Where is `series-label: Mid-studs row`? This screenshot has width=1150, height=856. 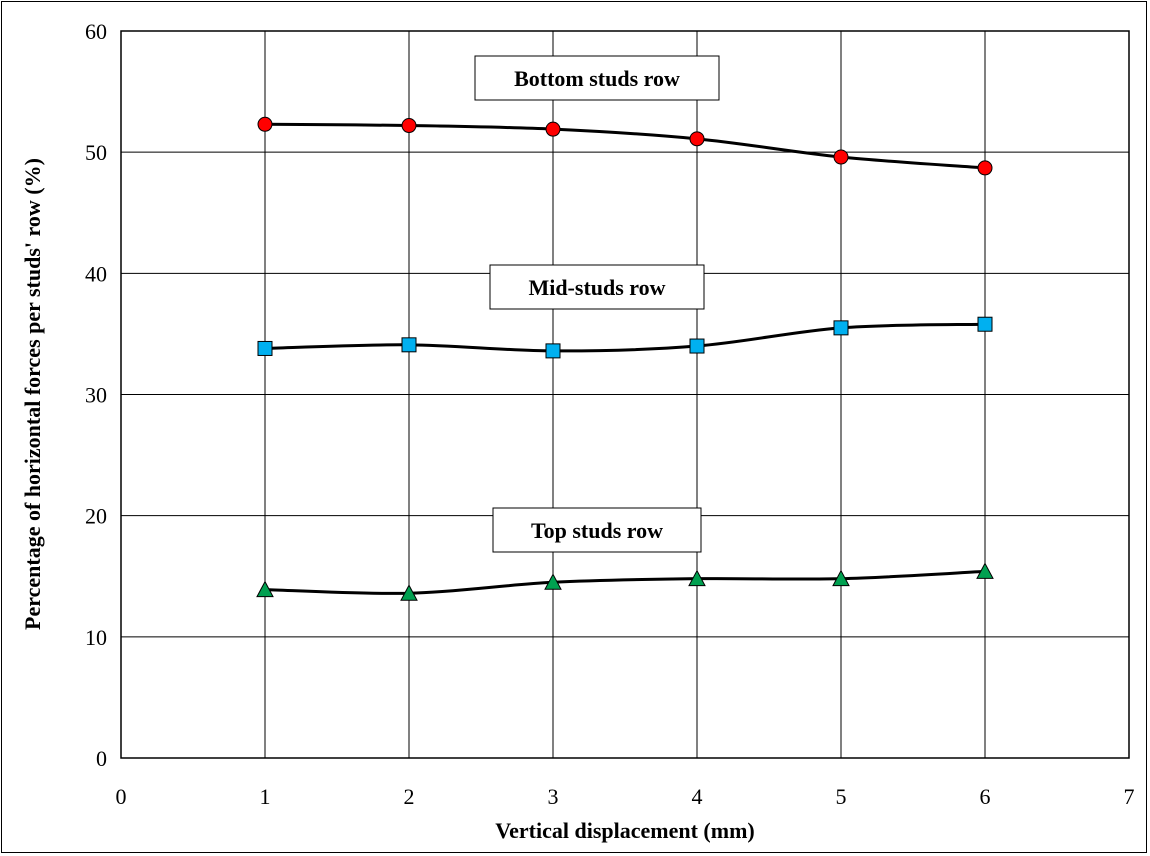
series-label: Mid-studs row is located at coordinates (596, 287).